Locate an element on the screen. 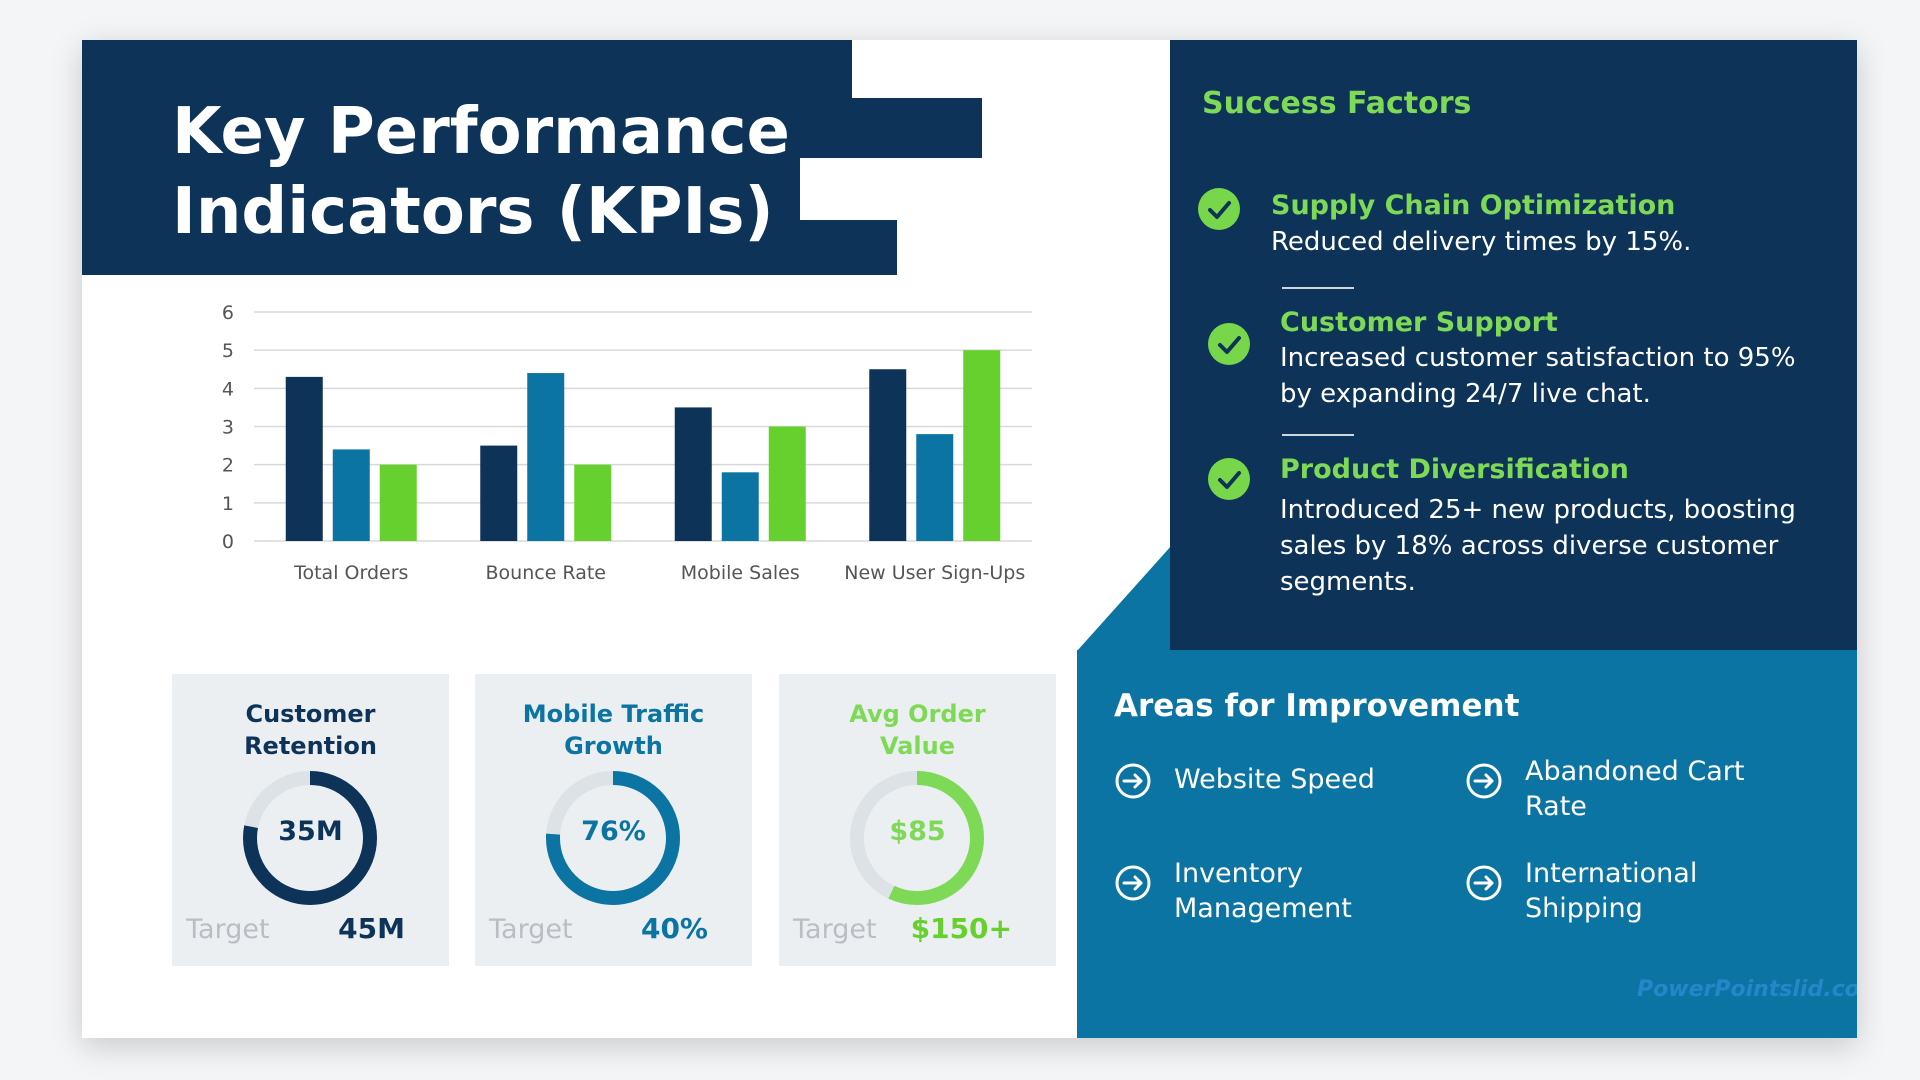 The width and height of the screenshot is (1920, 1080). y-tick-label: 0 is located at coordinates (228, 542).